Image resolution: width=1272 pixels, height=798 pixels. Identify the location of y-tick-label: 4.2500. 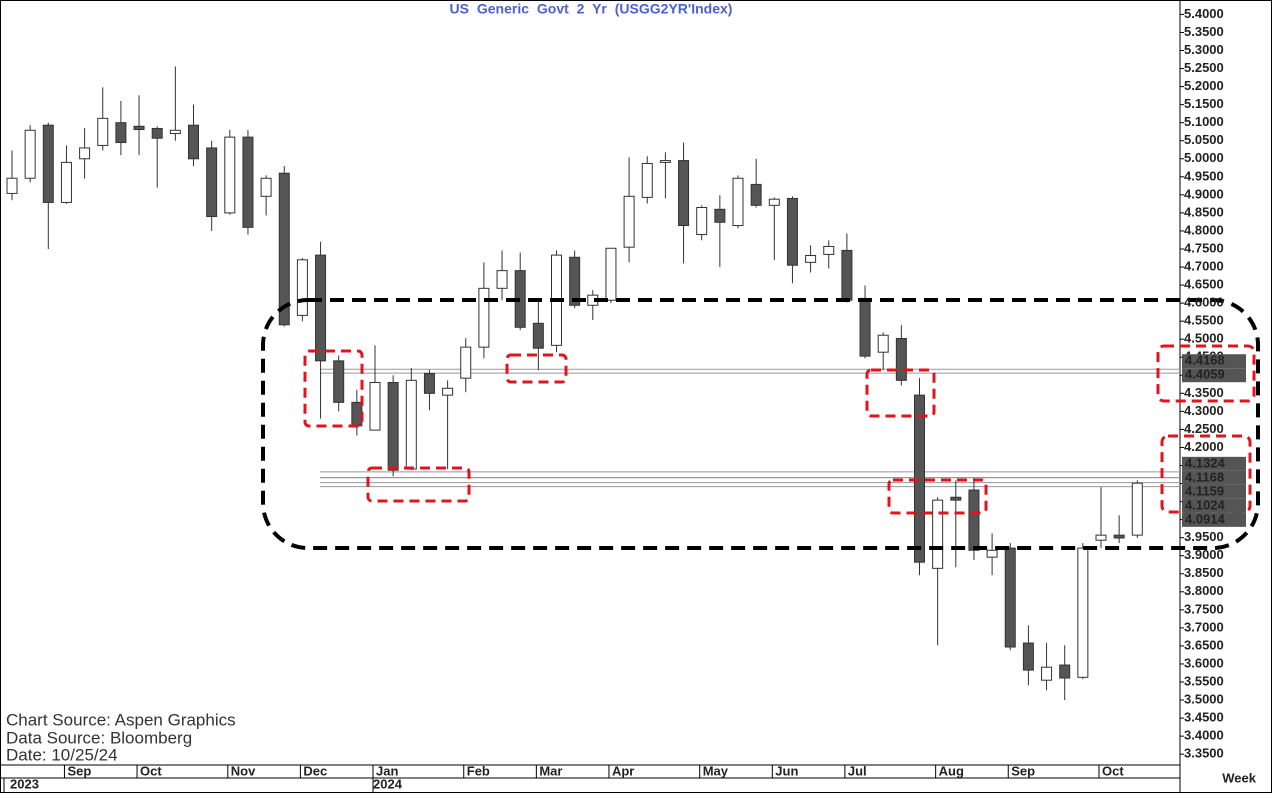
(1204, 428).